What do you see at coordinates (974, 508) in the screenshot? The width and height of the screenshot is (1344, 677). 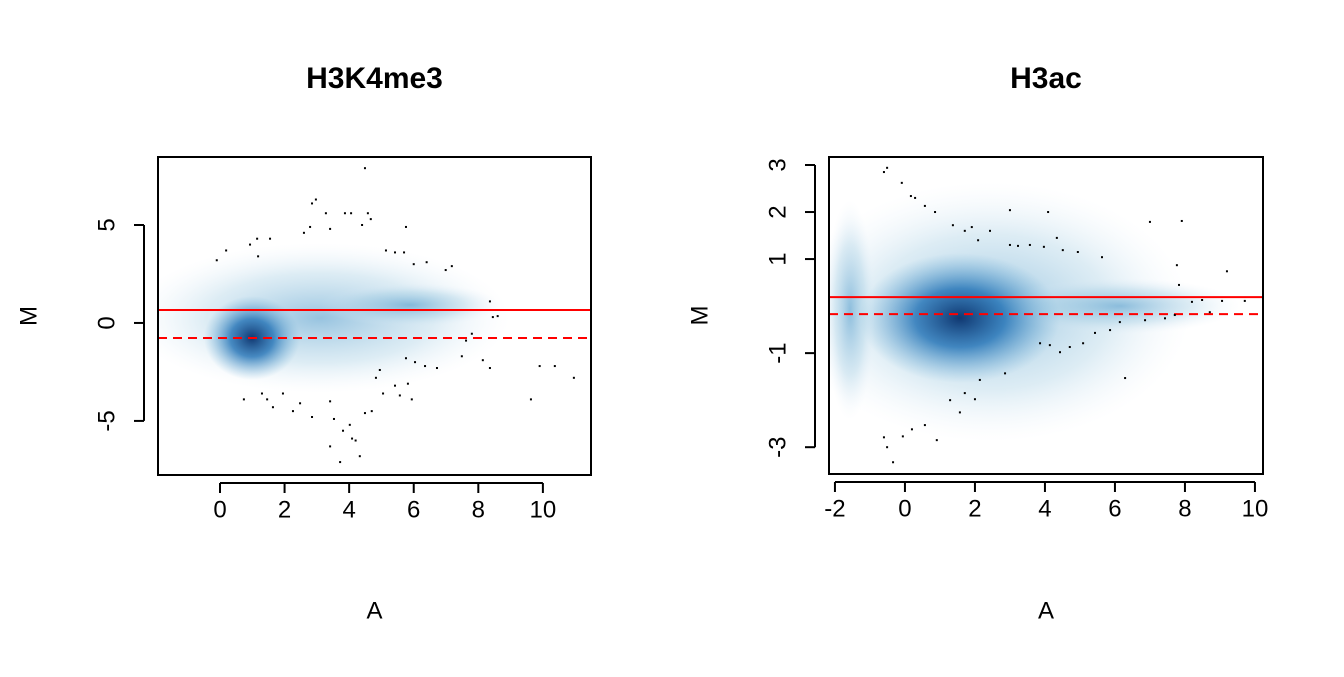 I see `x-tick-label: 2` at bounding box center [974, 508].